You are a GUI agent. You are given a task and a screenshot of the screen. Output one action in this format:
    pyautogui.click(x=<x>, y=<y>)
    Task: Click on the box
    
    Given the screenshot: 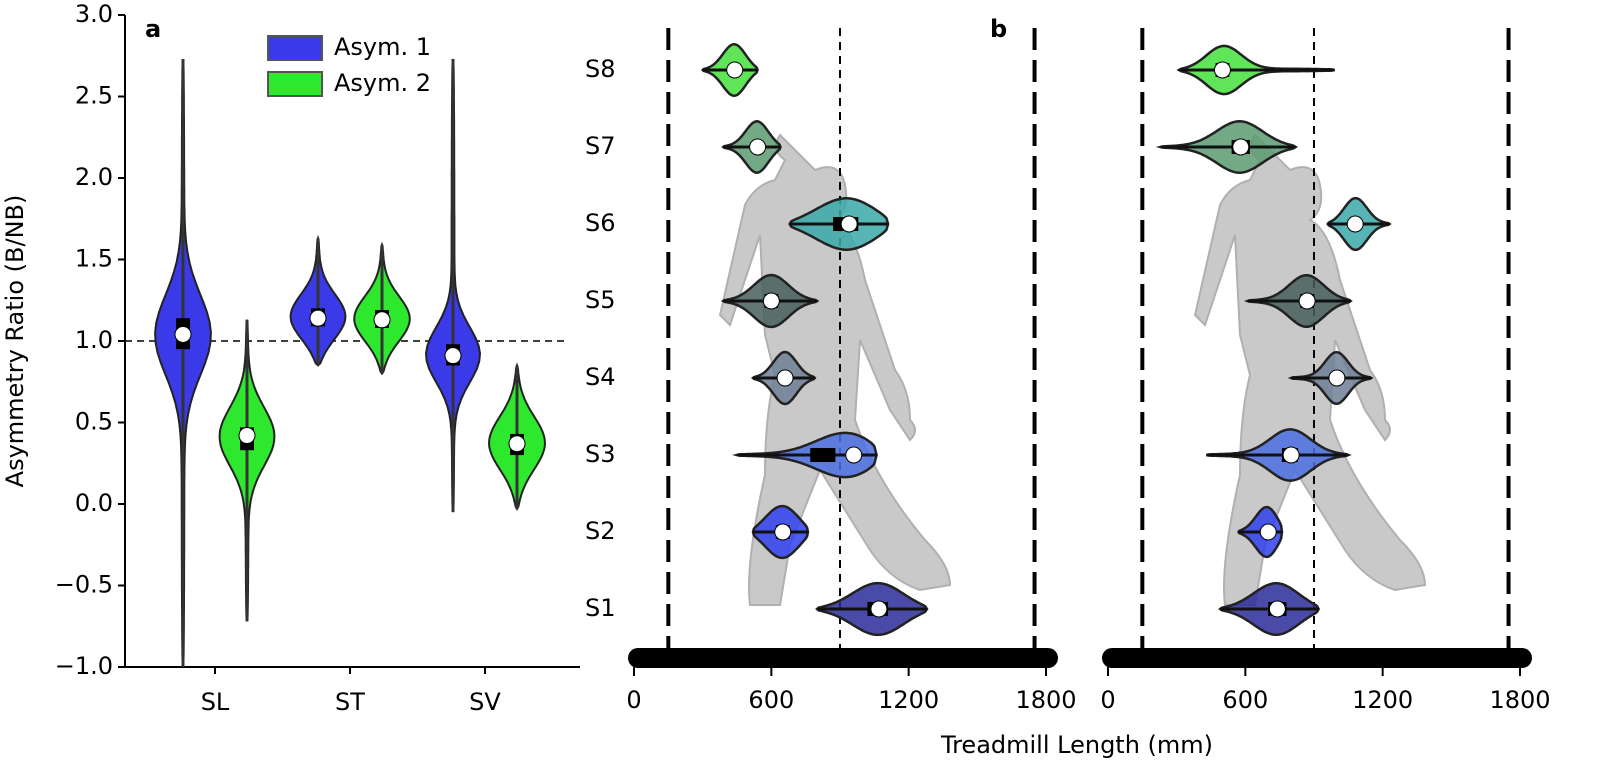 What is the action you would take?
    pyautogui.click(x=823, y=455)
    